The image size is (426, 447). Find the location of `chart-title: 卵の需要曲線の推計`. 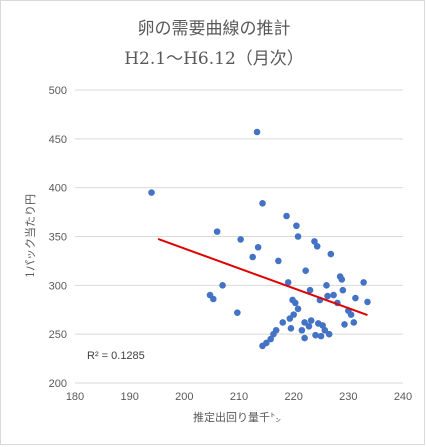

chart-title: 卵の需要曲線の推計 is located at coordinates (214, 29).